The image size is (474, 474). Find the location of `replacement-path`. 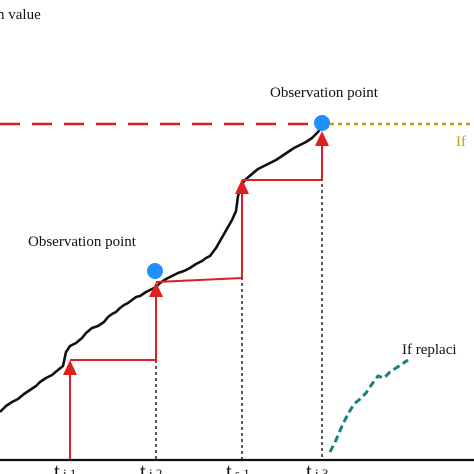

replacement-path is located at coordinates (368, 405).